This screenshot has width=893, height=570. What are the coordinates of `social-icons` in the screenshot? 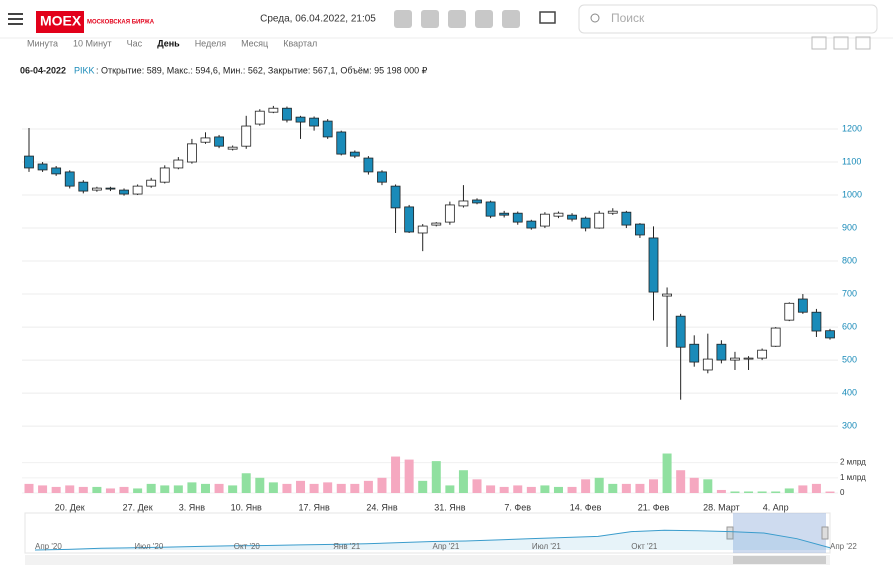 It's located at (457, 19).